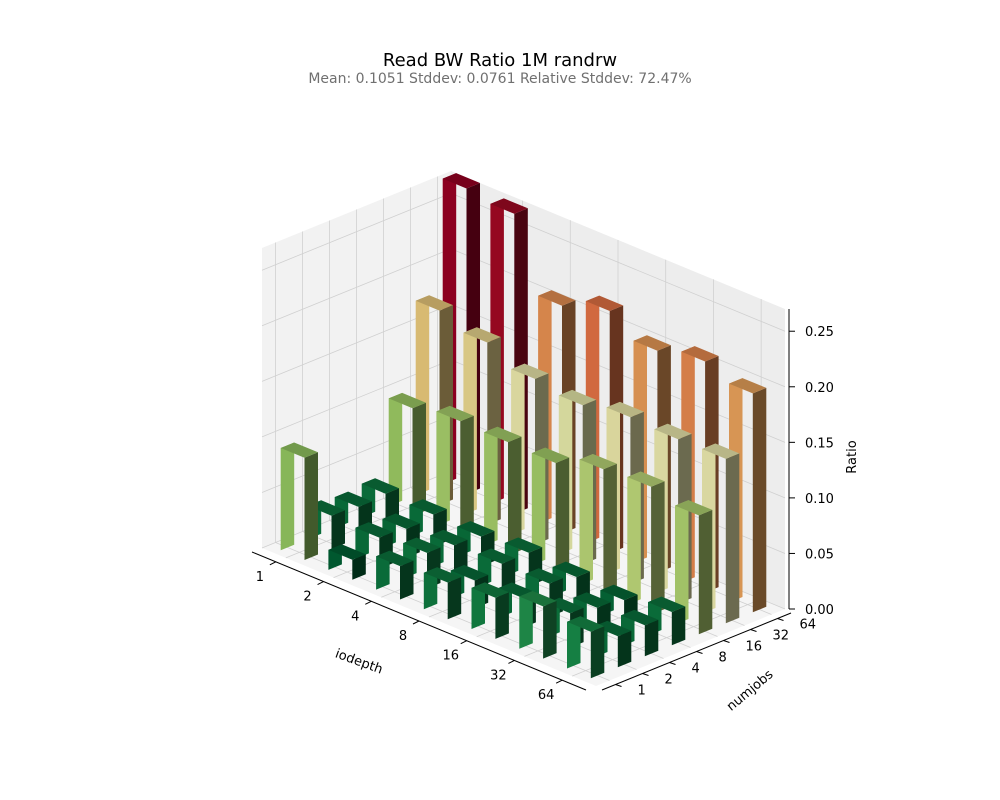 The width and height of the screenshot is (1000, 800). What do you see at coordinates (852, 456) in the screenshot?
I see `z-axis-label: Ratio` at bounding box center [852, 456].